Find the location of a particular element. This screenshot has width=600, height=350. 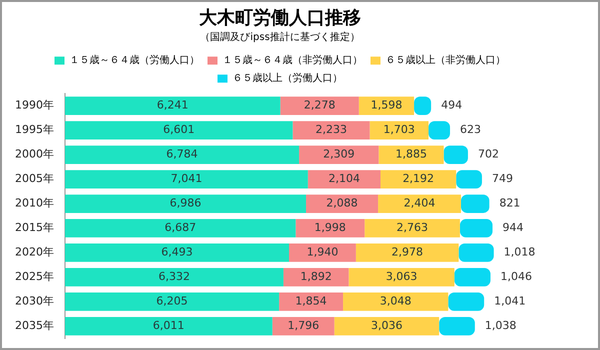

data-label: 6,241 is located at coordinates (172, 105).